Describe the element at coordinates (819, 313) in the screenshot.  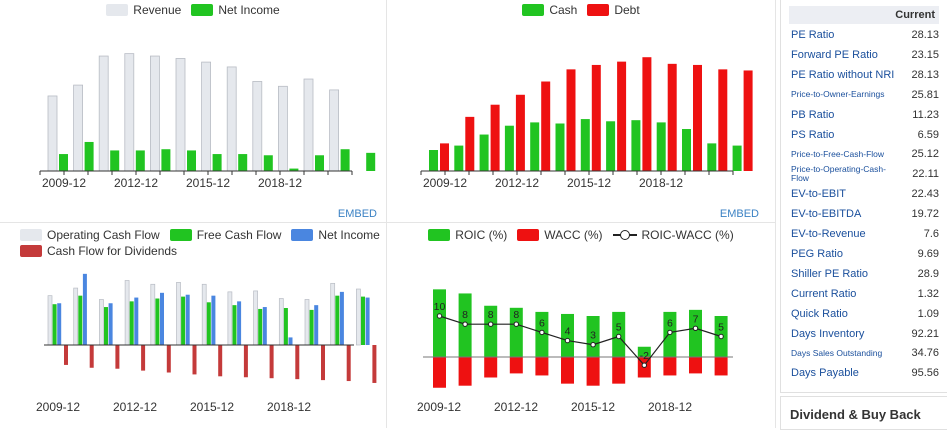
I see `valuation-row-label: Quick Ratio` at that location.